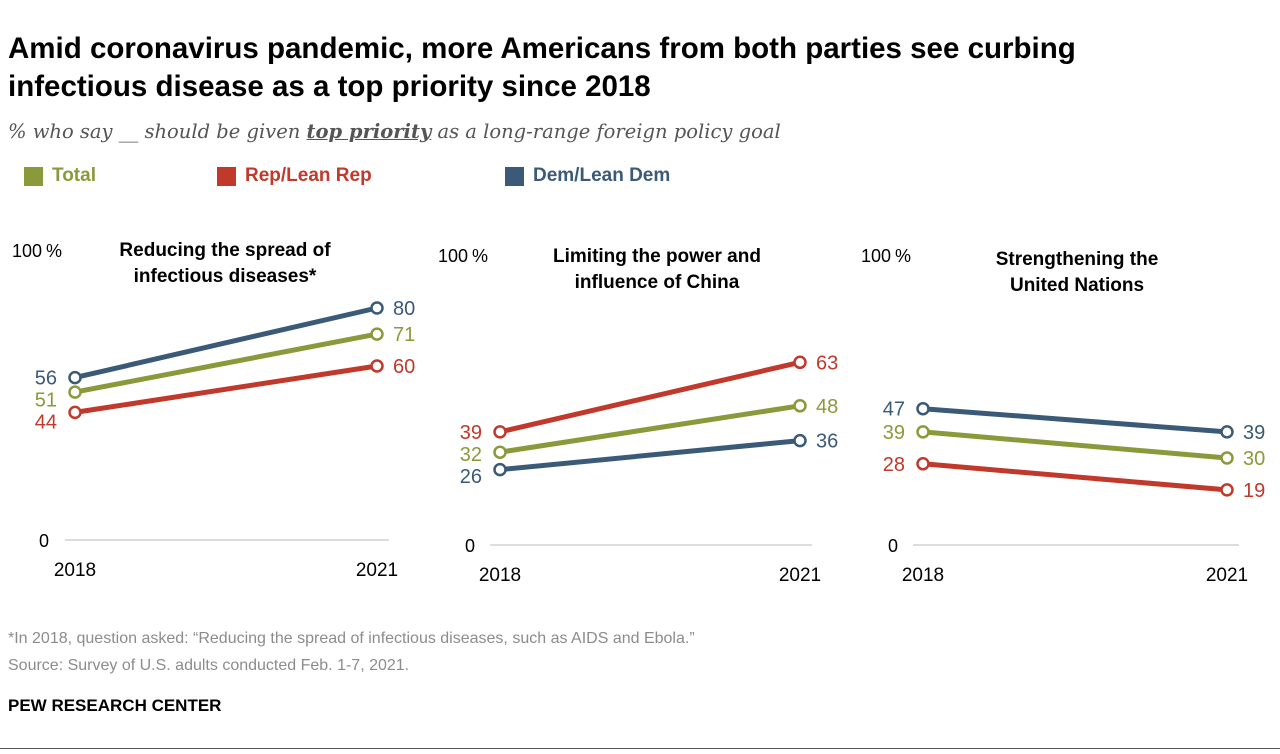 This screenshot has height=754, width=1280. What do you see at coordinates (1075, 420) in the screenshot?
I see `panel-3-line-dem-lean-dem` at bounding box center [1075, 420].